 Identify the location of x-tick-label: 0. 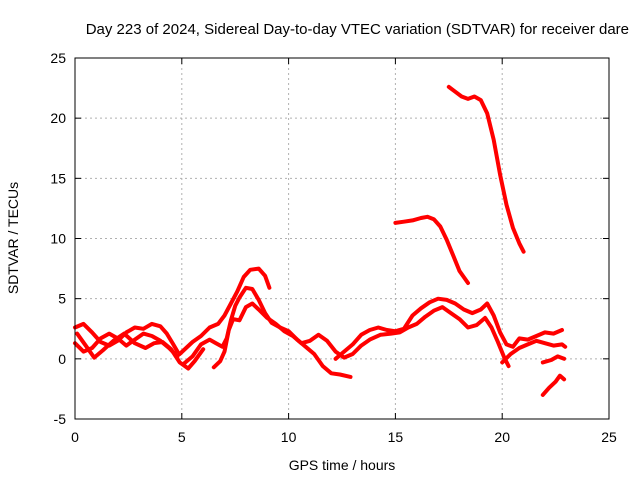
(75, 437).